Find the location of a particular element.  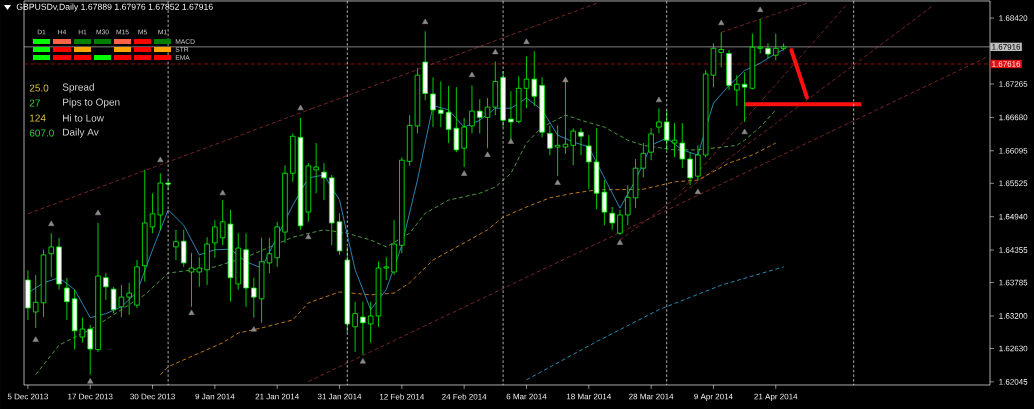

y-tick-label: 1.62045 is located at coordinates (1013, 382).